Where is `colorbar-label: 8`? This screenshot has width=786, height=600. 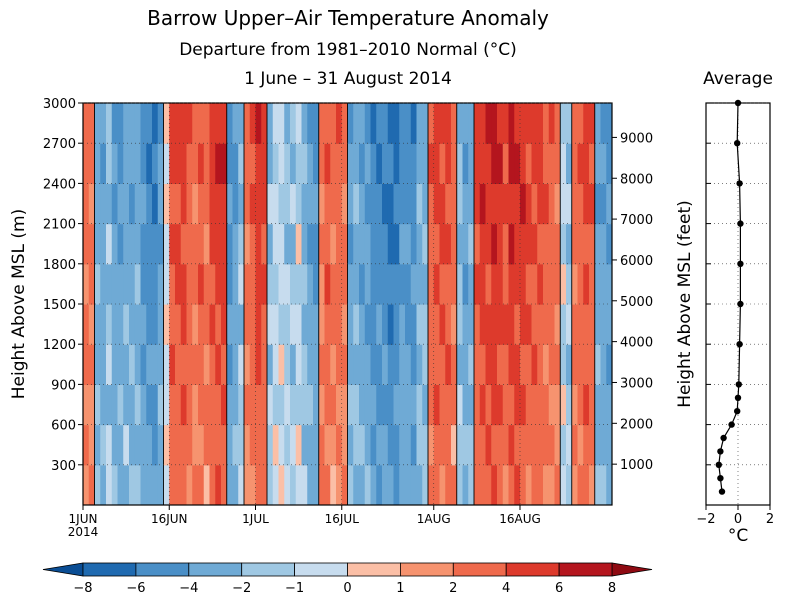 colorbar-label: 8 is located at coordinates (612, 588).